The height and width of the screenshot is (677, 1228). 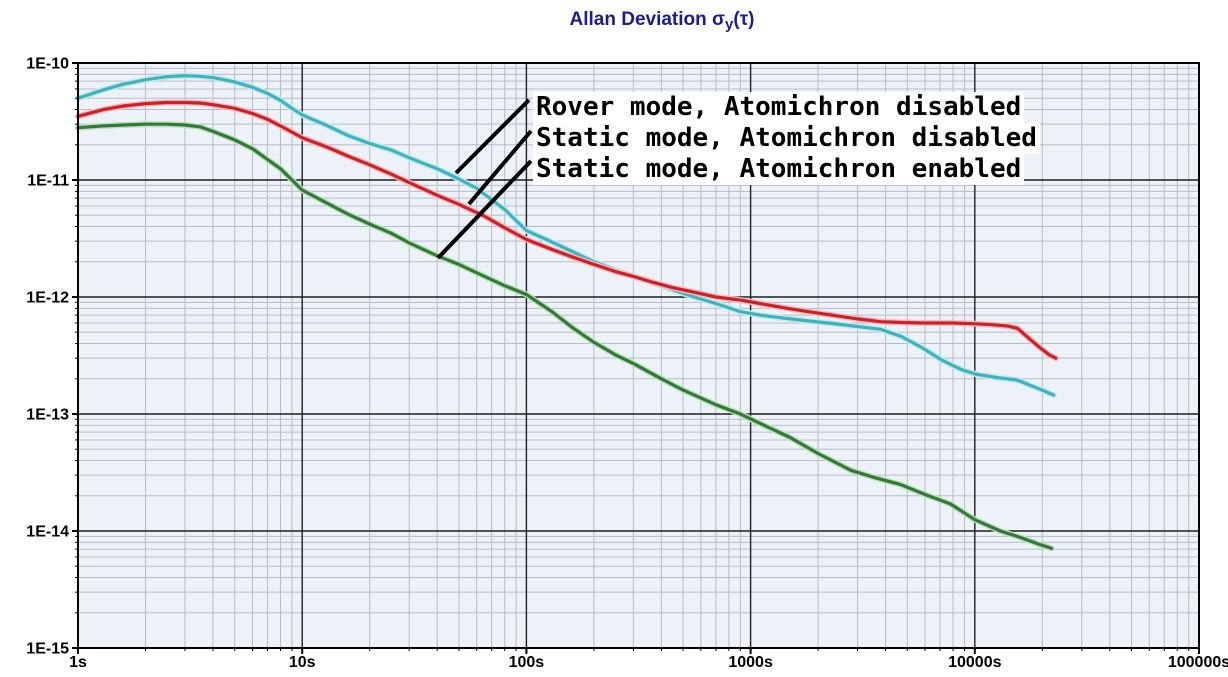 I want to click on x-tick-label-1000s: 1000s, so click(x=750, y=662).